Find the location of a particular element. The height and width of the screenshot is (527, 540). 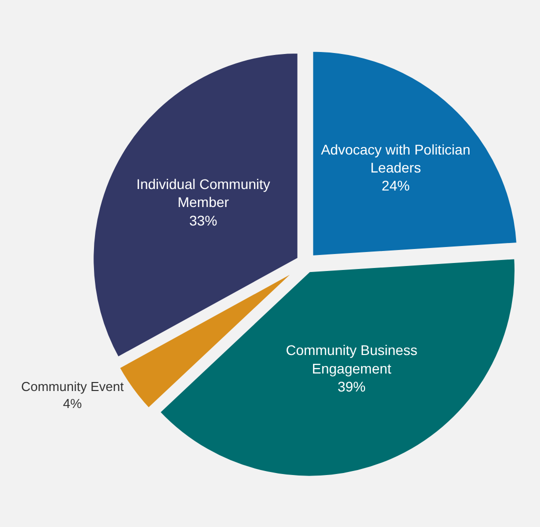

slice-label: Community Event is located at coordinates (72, 386).